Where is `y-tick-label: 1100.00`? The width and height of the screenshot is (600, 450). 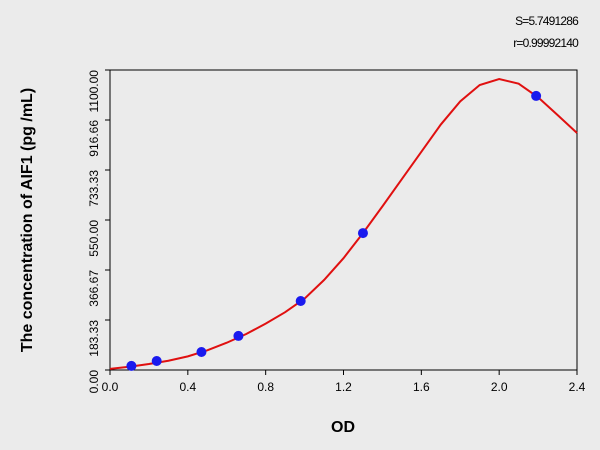
y-tick-label: 1100.00 is located at coordinates (94, 91).